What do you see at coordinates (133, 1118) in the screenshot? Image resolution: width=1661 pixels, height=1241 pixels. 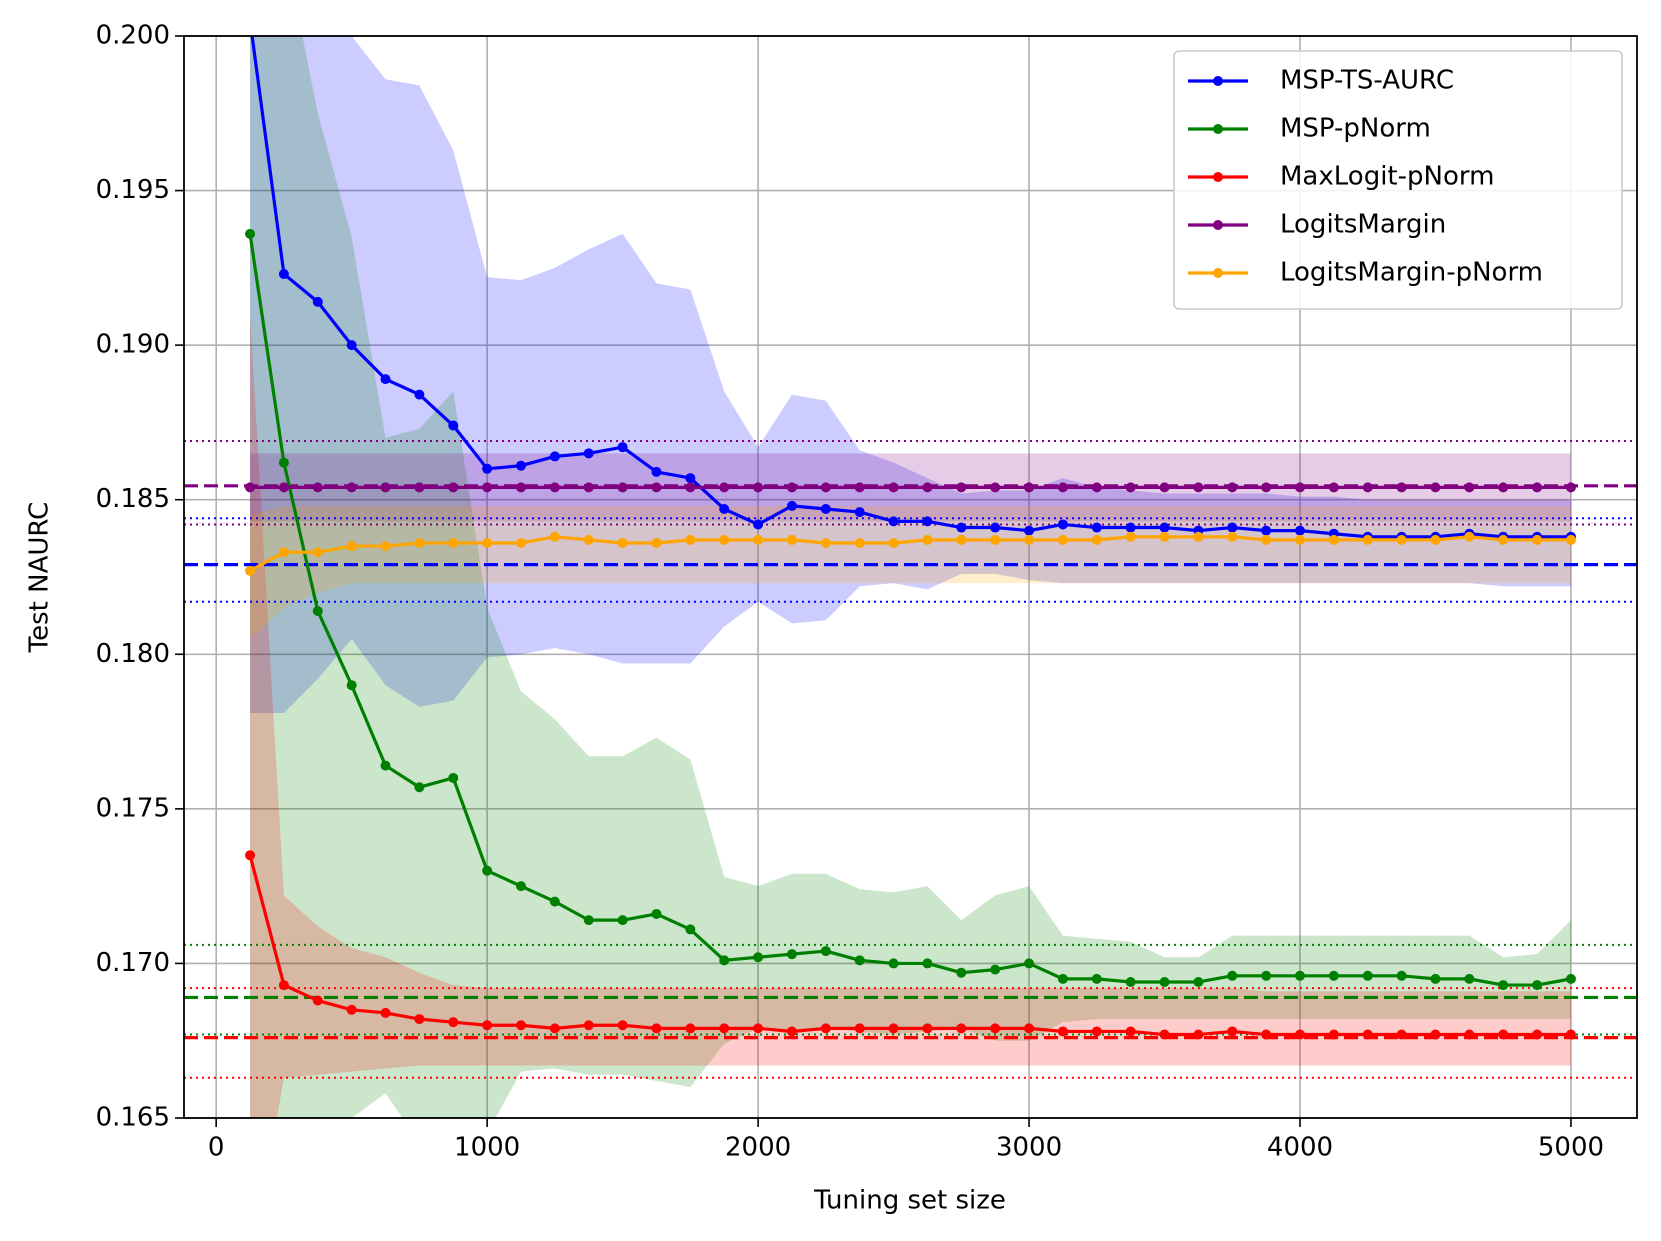 I see `y-tick-label: 0.165` at bounding box center [133, 1118].